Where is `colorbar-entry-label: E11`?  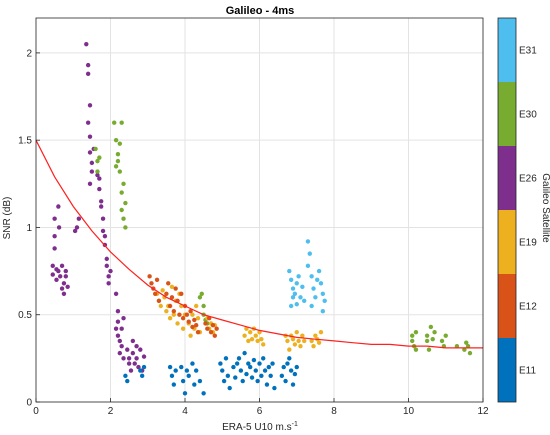 colorbar-entry-label: E11 is located at coordinates (527, 371).